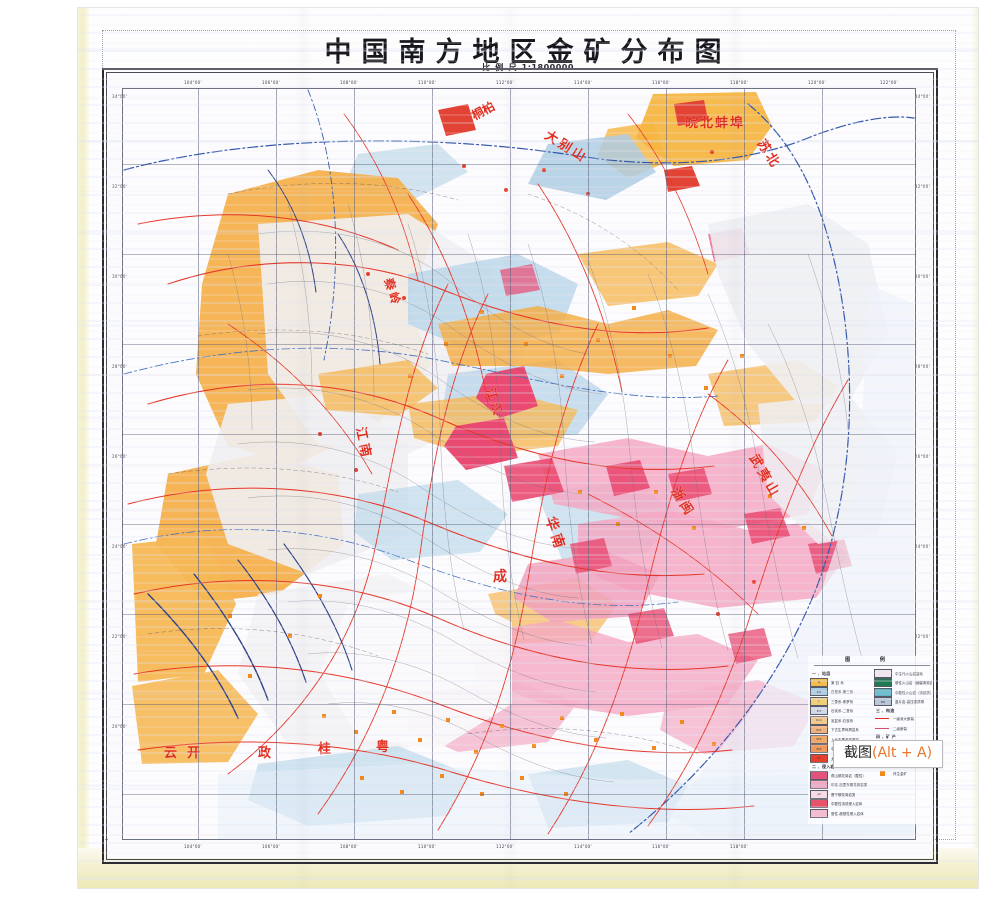 This screenshot has height=913, width=994. Describe the element at coordinates (903, 701) in the screenshot. I see `legend-item: Mz蓝片岩-高压变质带` at that location.